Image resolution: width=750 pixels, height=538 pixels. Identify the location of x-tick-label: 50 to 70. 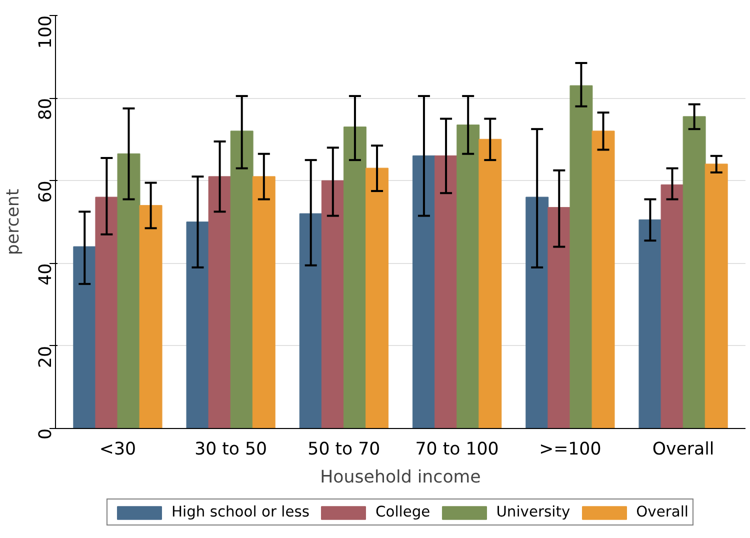
(344, 450).